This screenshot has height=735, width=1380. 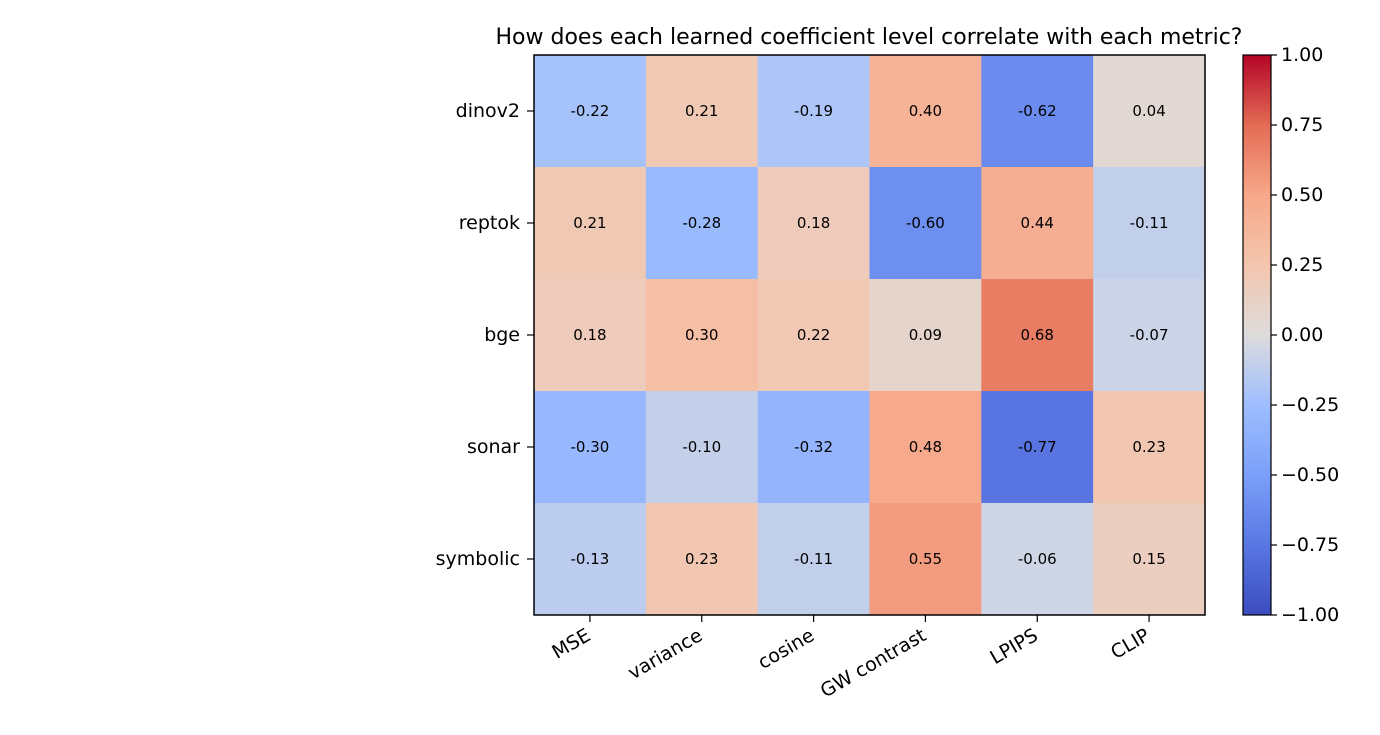 What do you see at coordinates (489, 223) in the screenshot?
I see `row-label: reptok` at bounding box center [489, 223].